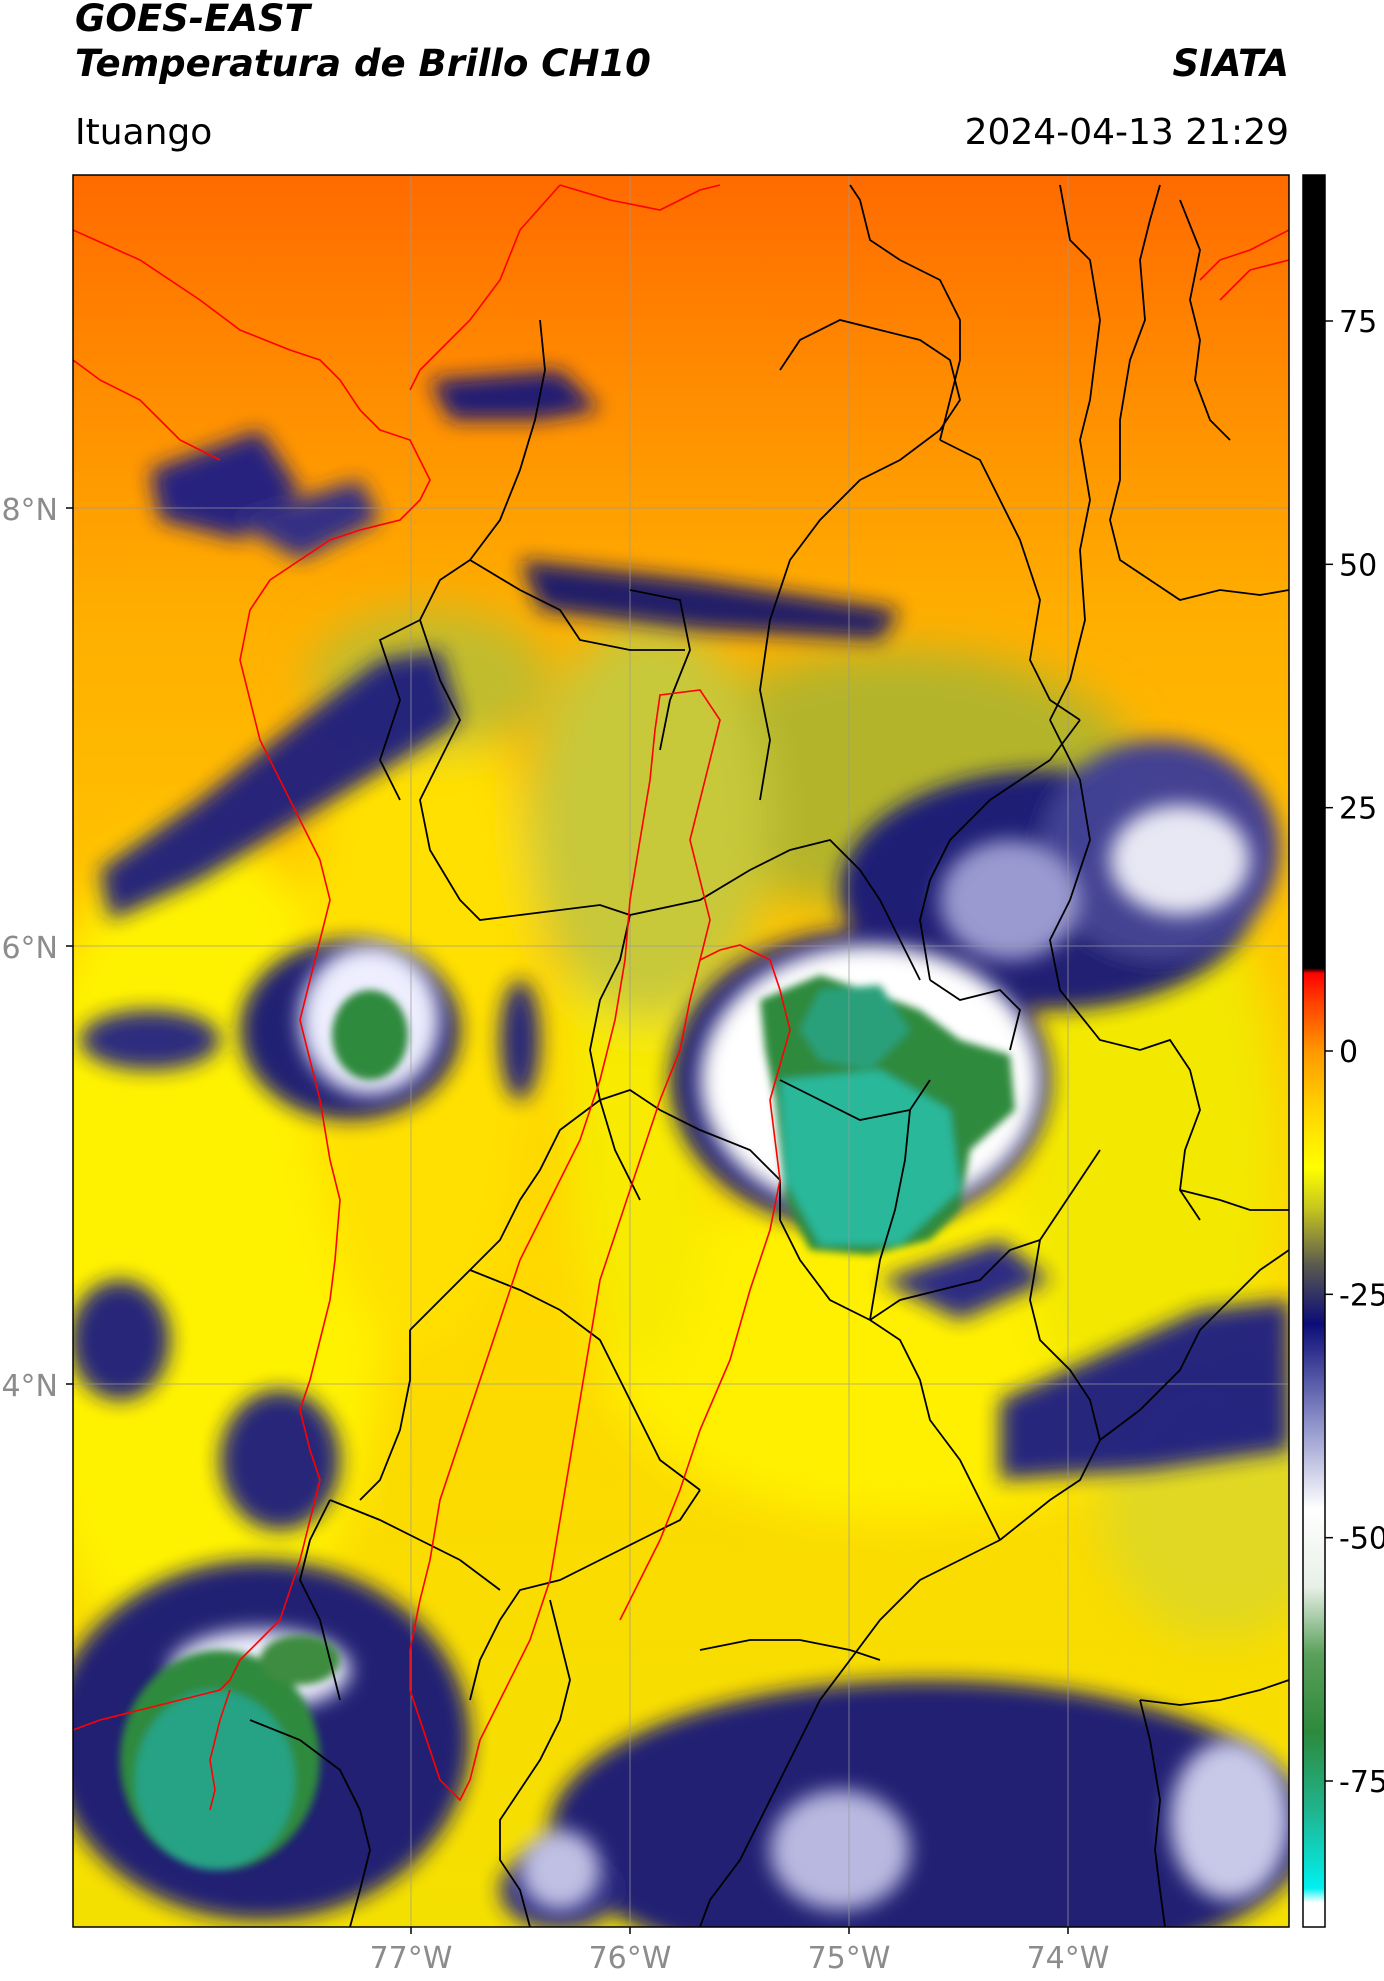 This screenshot has width=1384, height=1981. What do you see at coordinates (1361, 1539) in the screenshot?
I see `colorbar-tick-label: -50` at bounding box center [1361, 1539].